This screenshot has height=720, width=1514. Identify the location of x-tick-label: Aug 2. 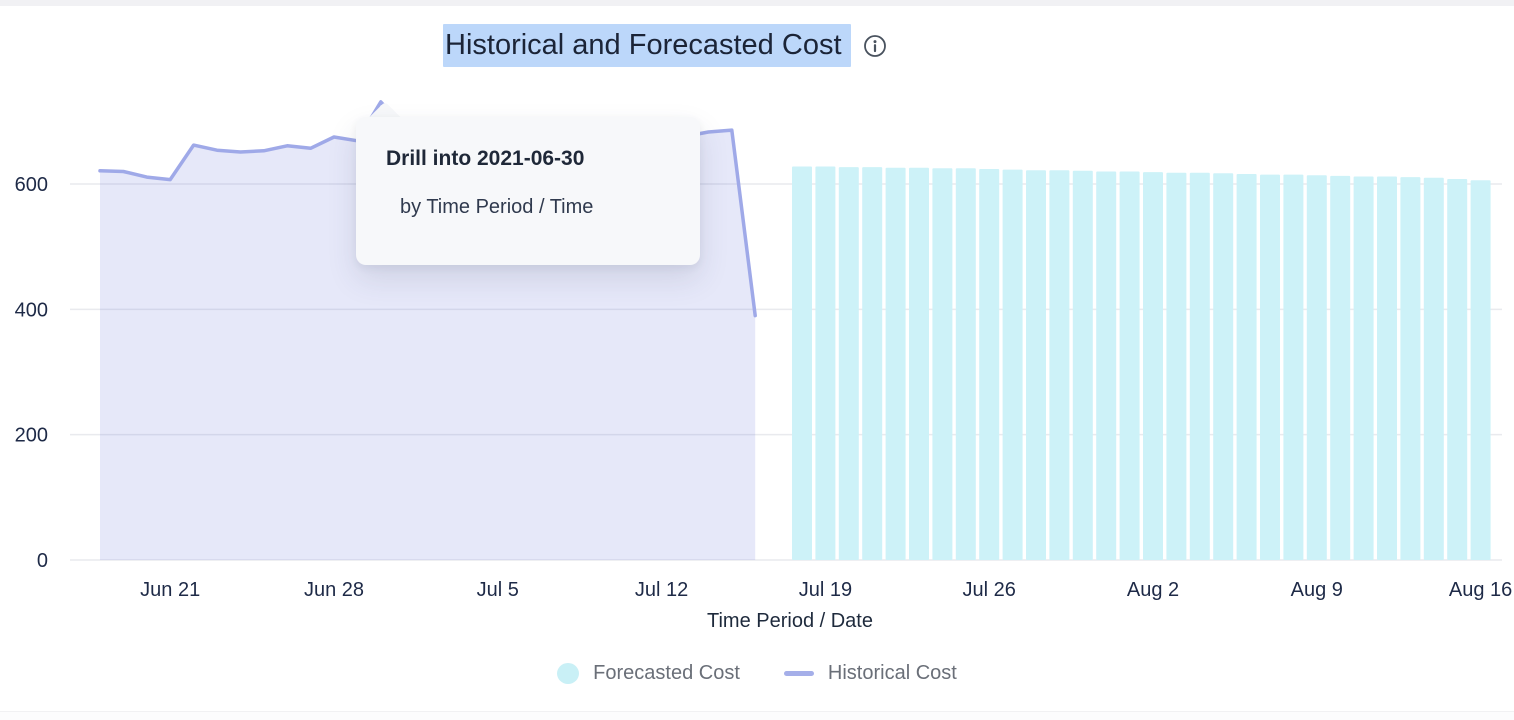
(1153, 590).